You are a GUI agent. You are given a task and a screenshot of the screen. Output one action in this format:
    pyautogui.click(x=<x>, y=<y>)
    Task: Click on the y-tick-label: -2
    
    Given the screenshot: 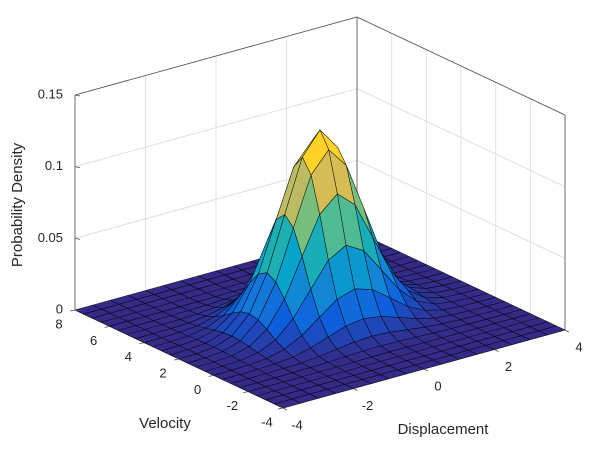 What is the action you would take?
    pyautogui.click(x=233, y=405)
    